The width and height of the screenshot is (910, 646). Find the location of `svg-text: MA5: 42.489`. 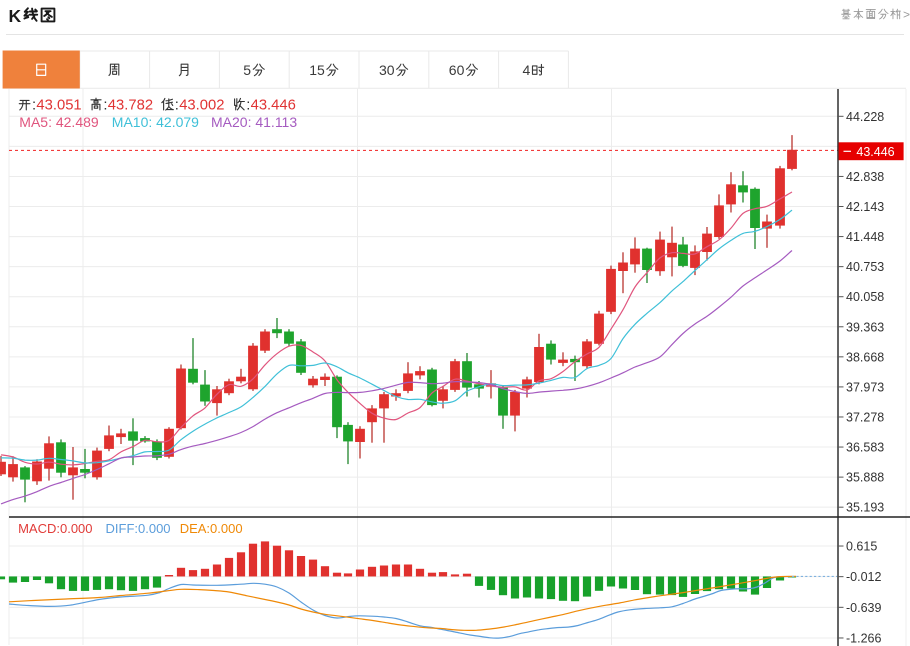

svg-text: MA5: 42.489 is located at coordinates (59, 122).